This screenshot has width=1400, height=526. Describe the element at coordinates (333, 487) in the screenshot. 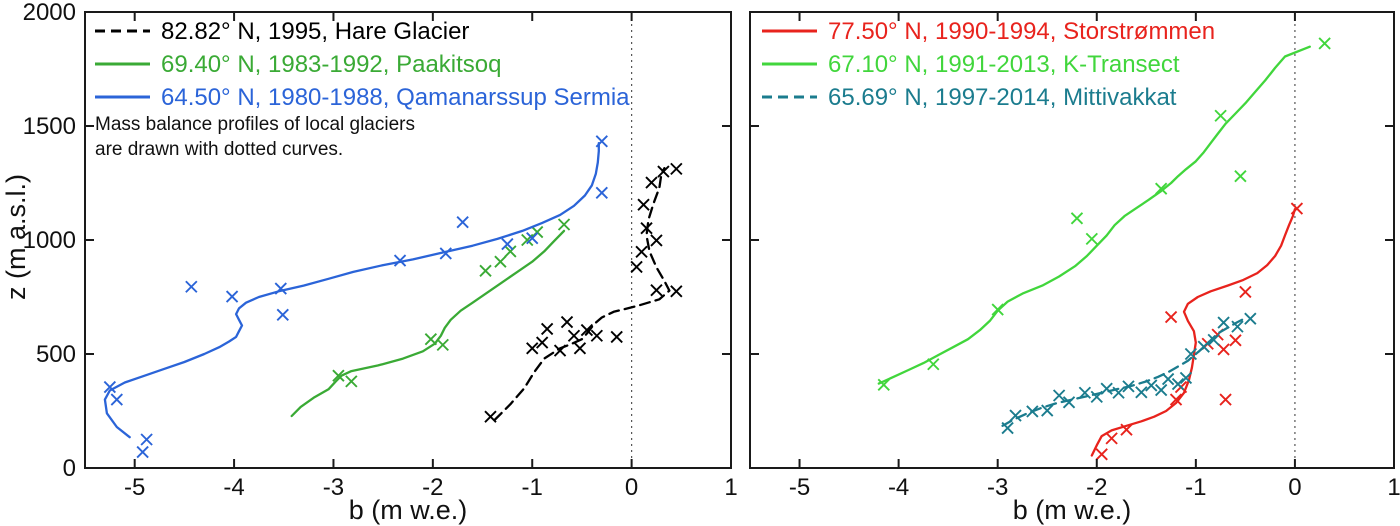

I see `x-tick-label: -3` at that location.